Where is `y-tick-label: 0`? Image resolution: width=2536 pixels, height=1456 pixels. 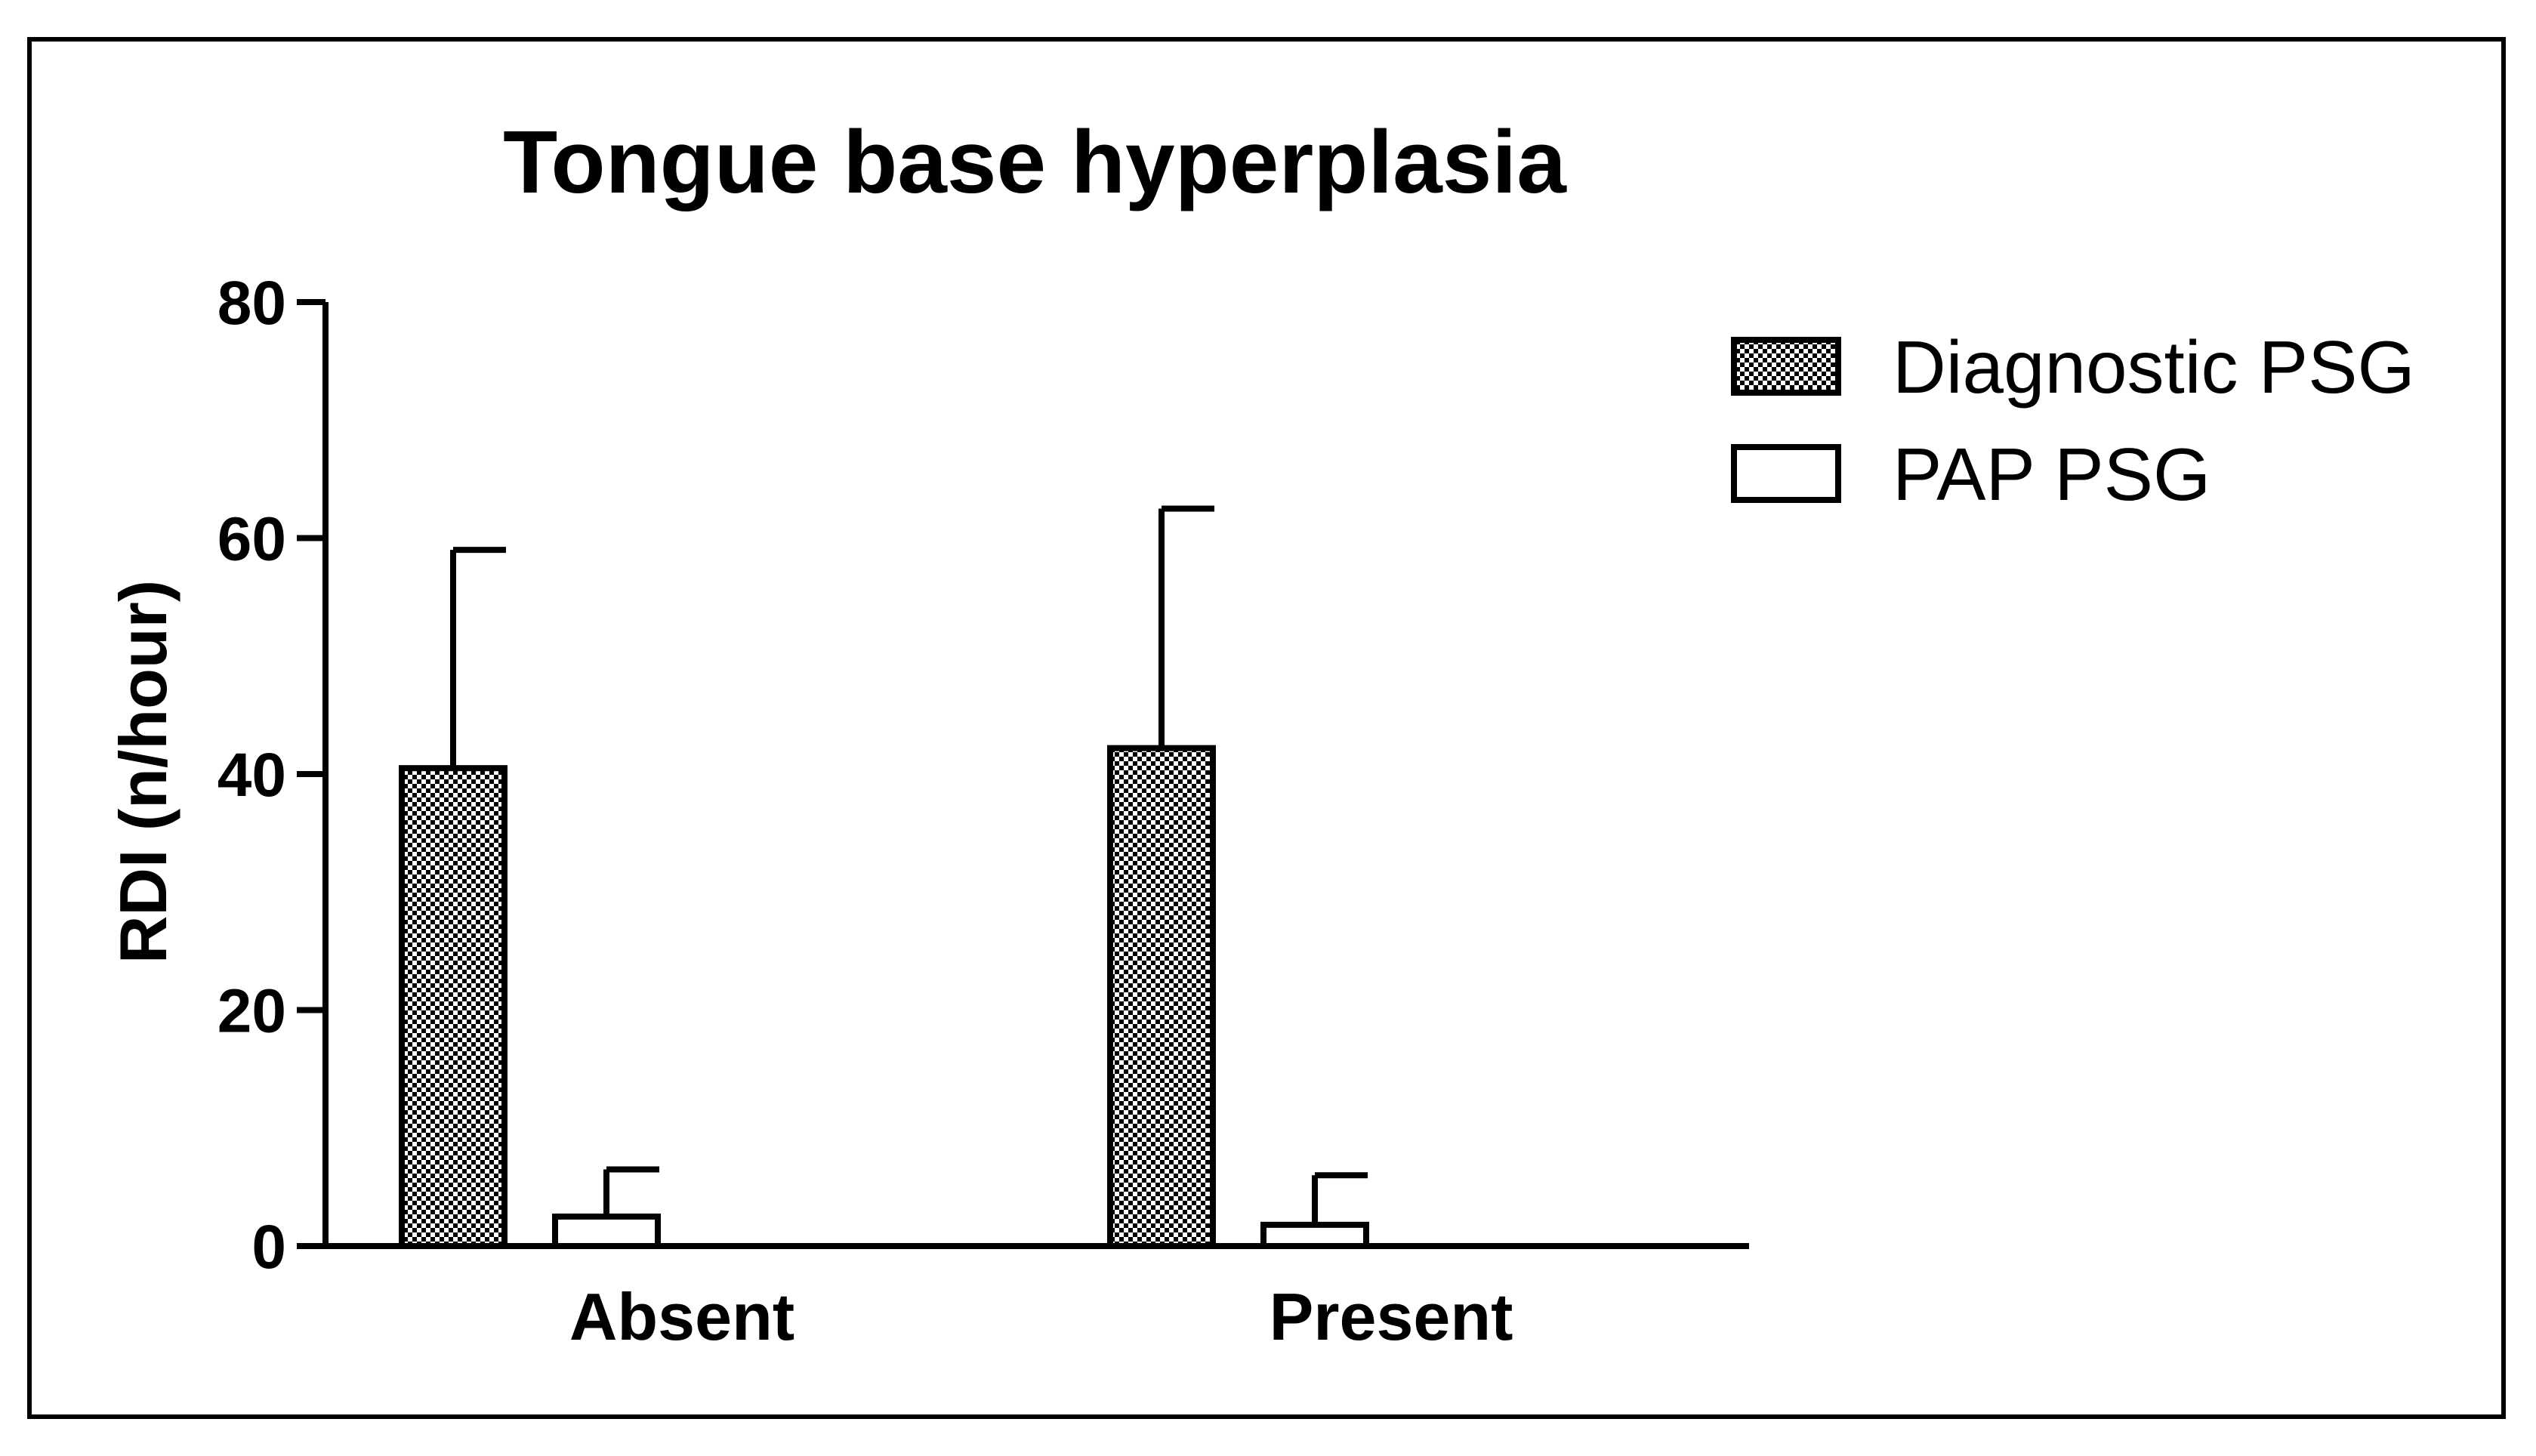 y-tick-label: 0 is located at coordinates (268, 1247).